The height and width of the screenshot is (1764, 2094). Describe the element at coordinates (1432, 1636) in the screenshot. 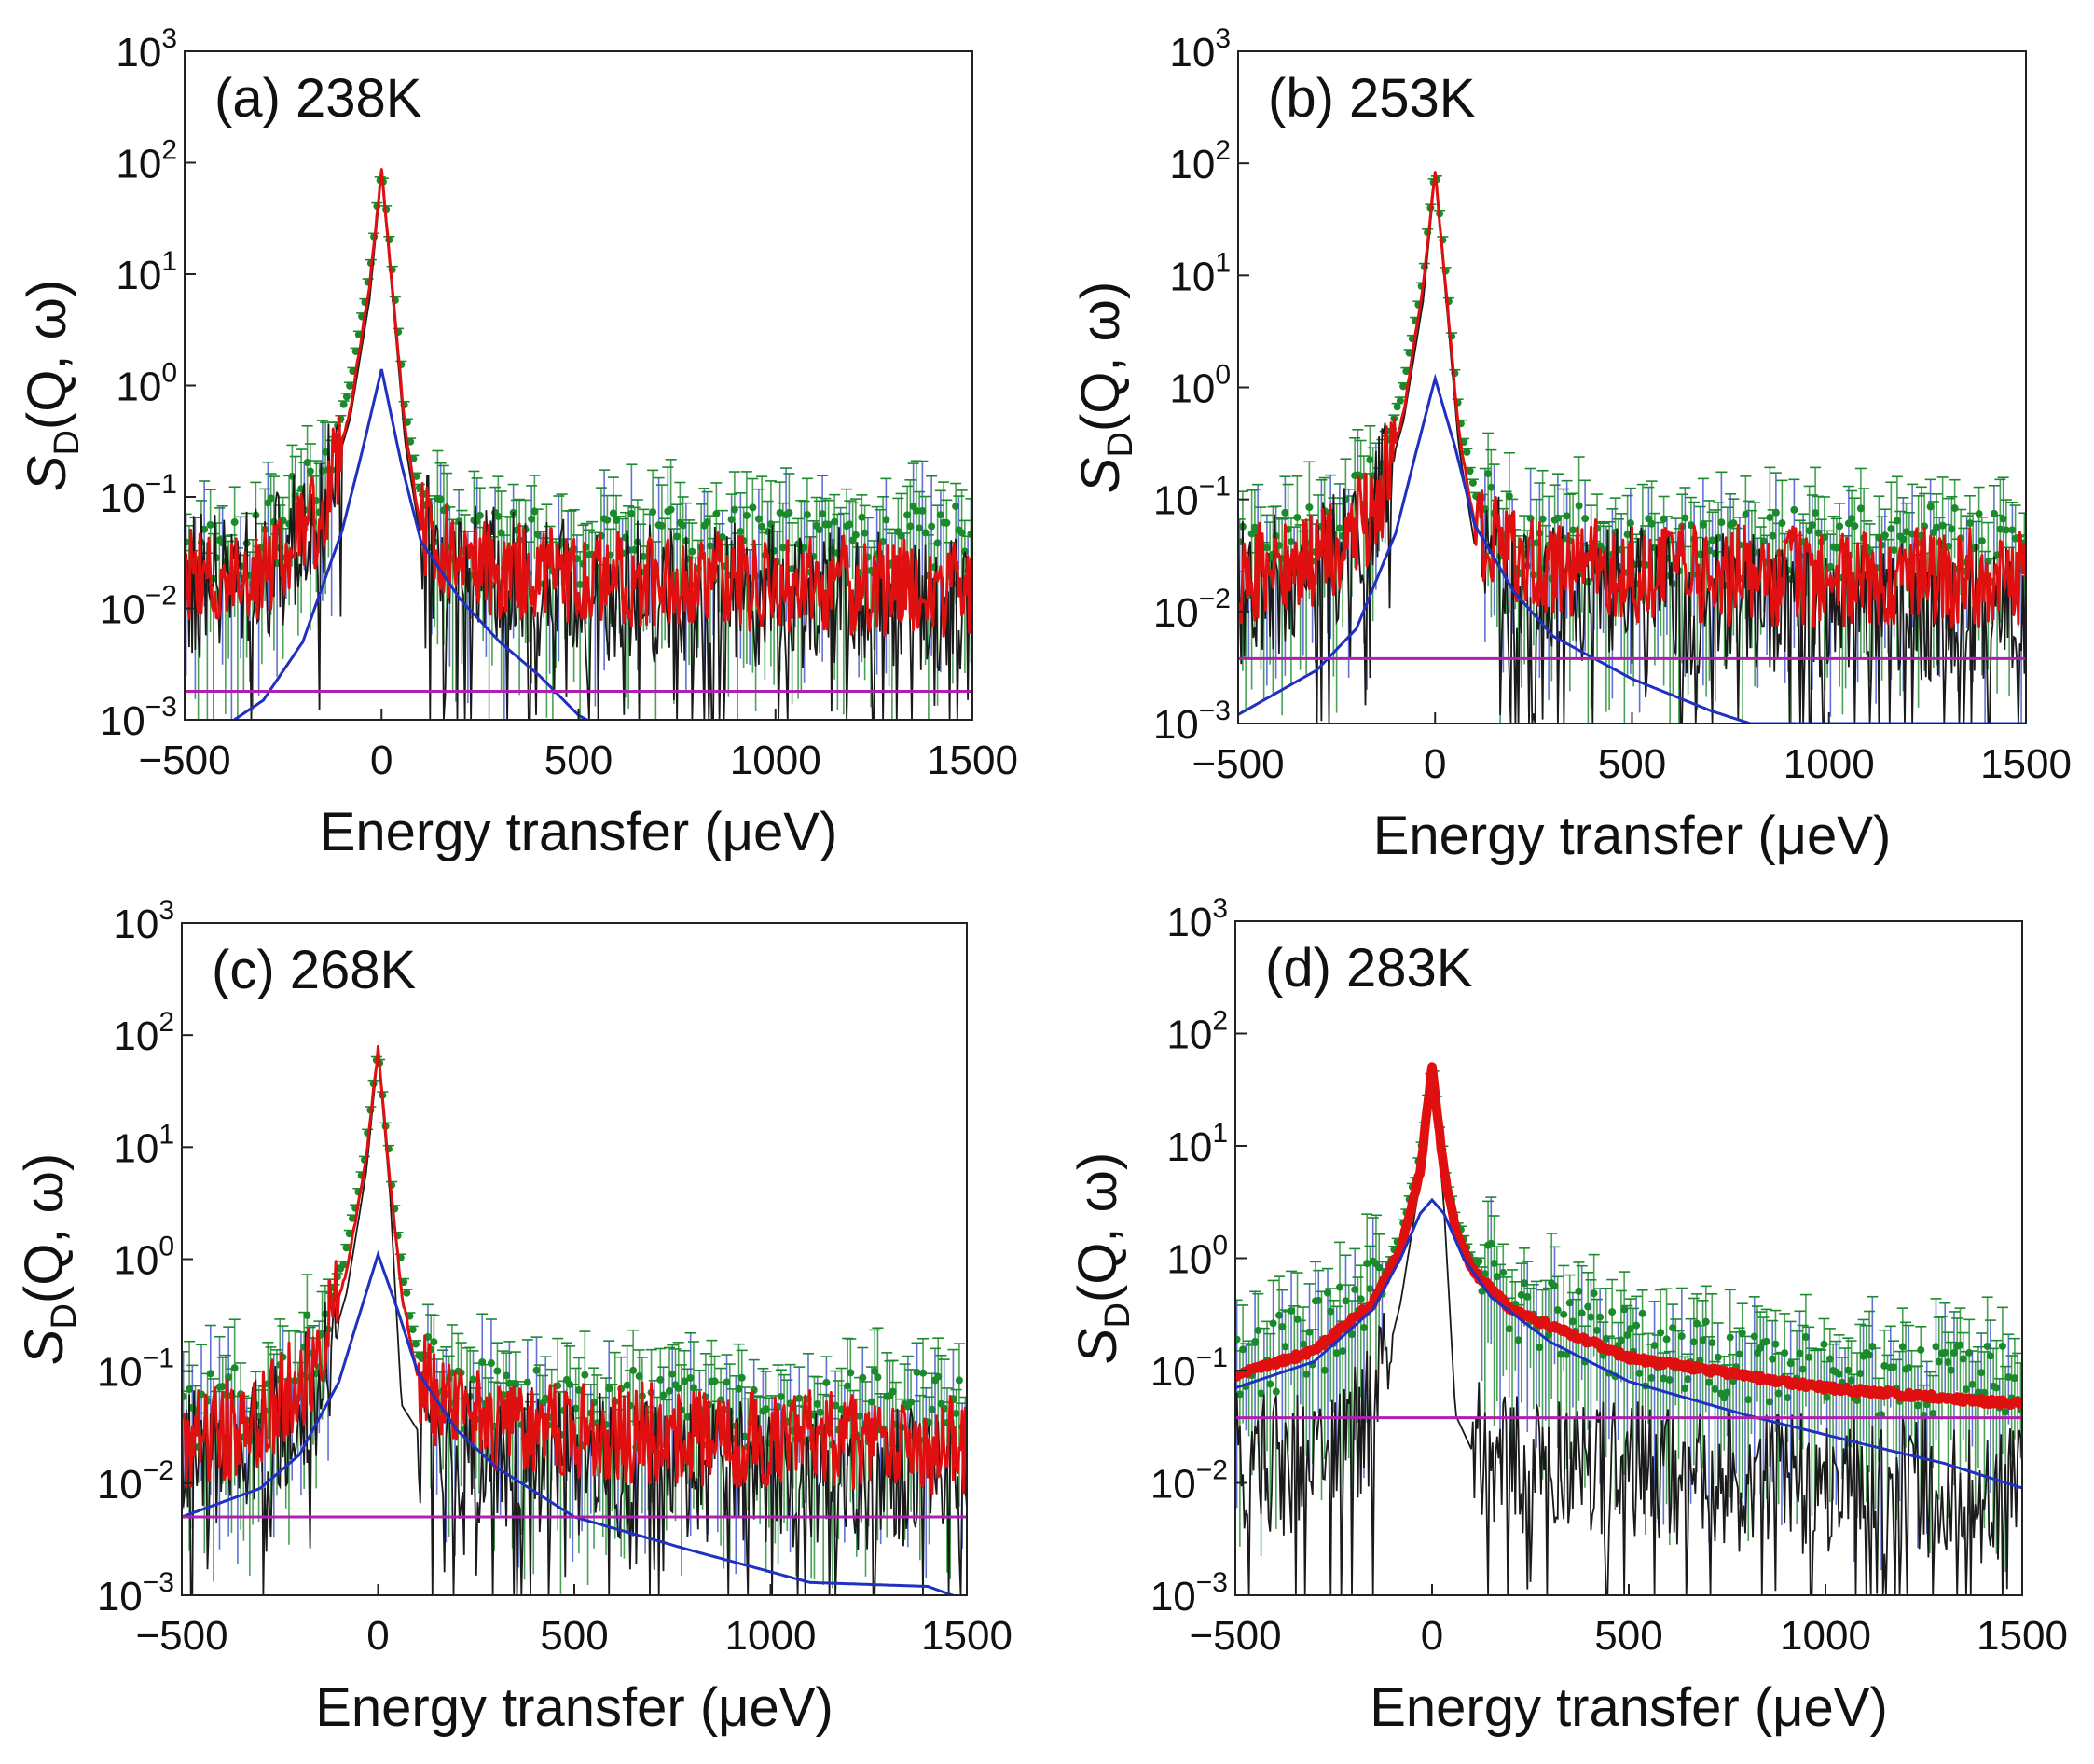

I see `x-tick-label-d-1: 0` at that location.